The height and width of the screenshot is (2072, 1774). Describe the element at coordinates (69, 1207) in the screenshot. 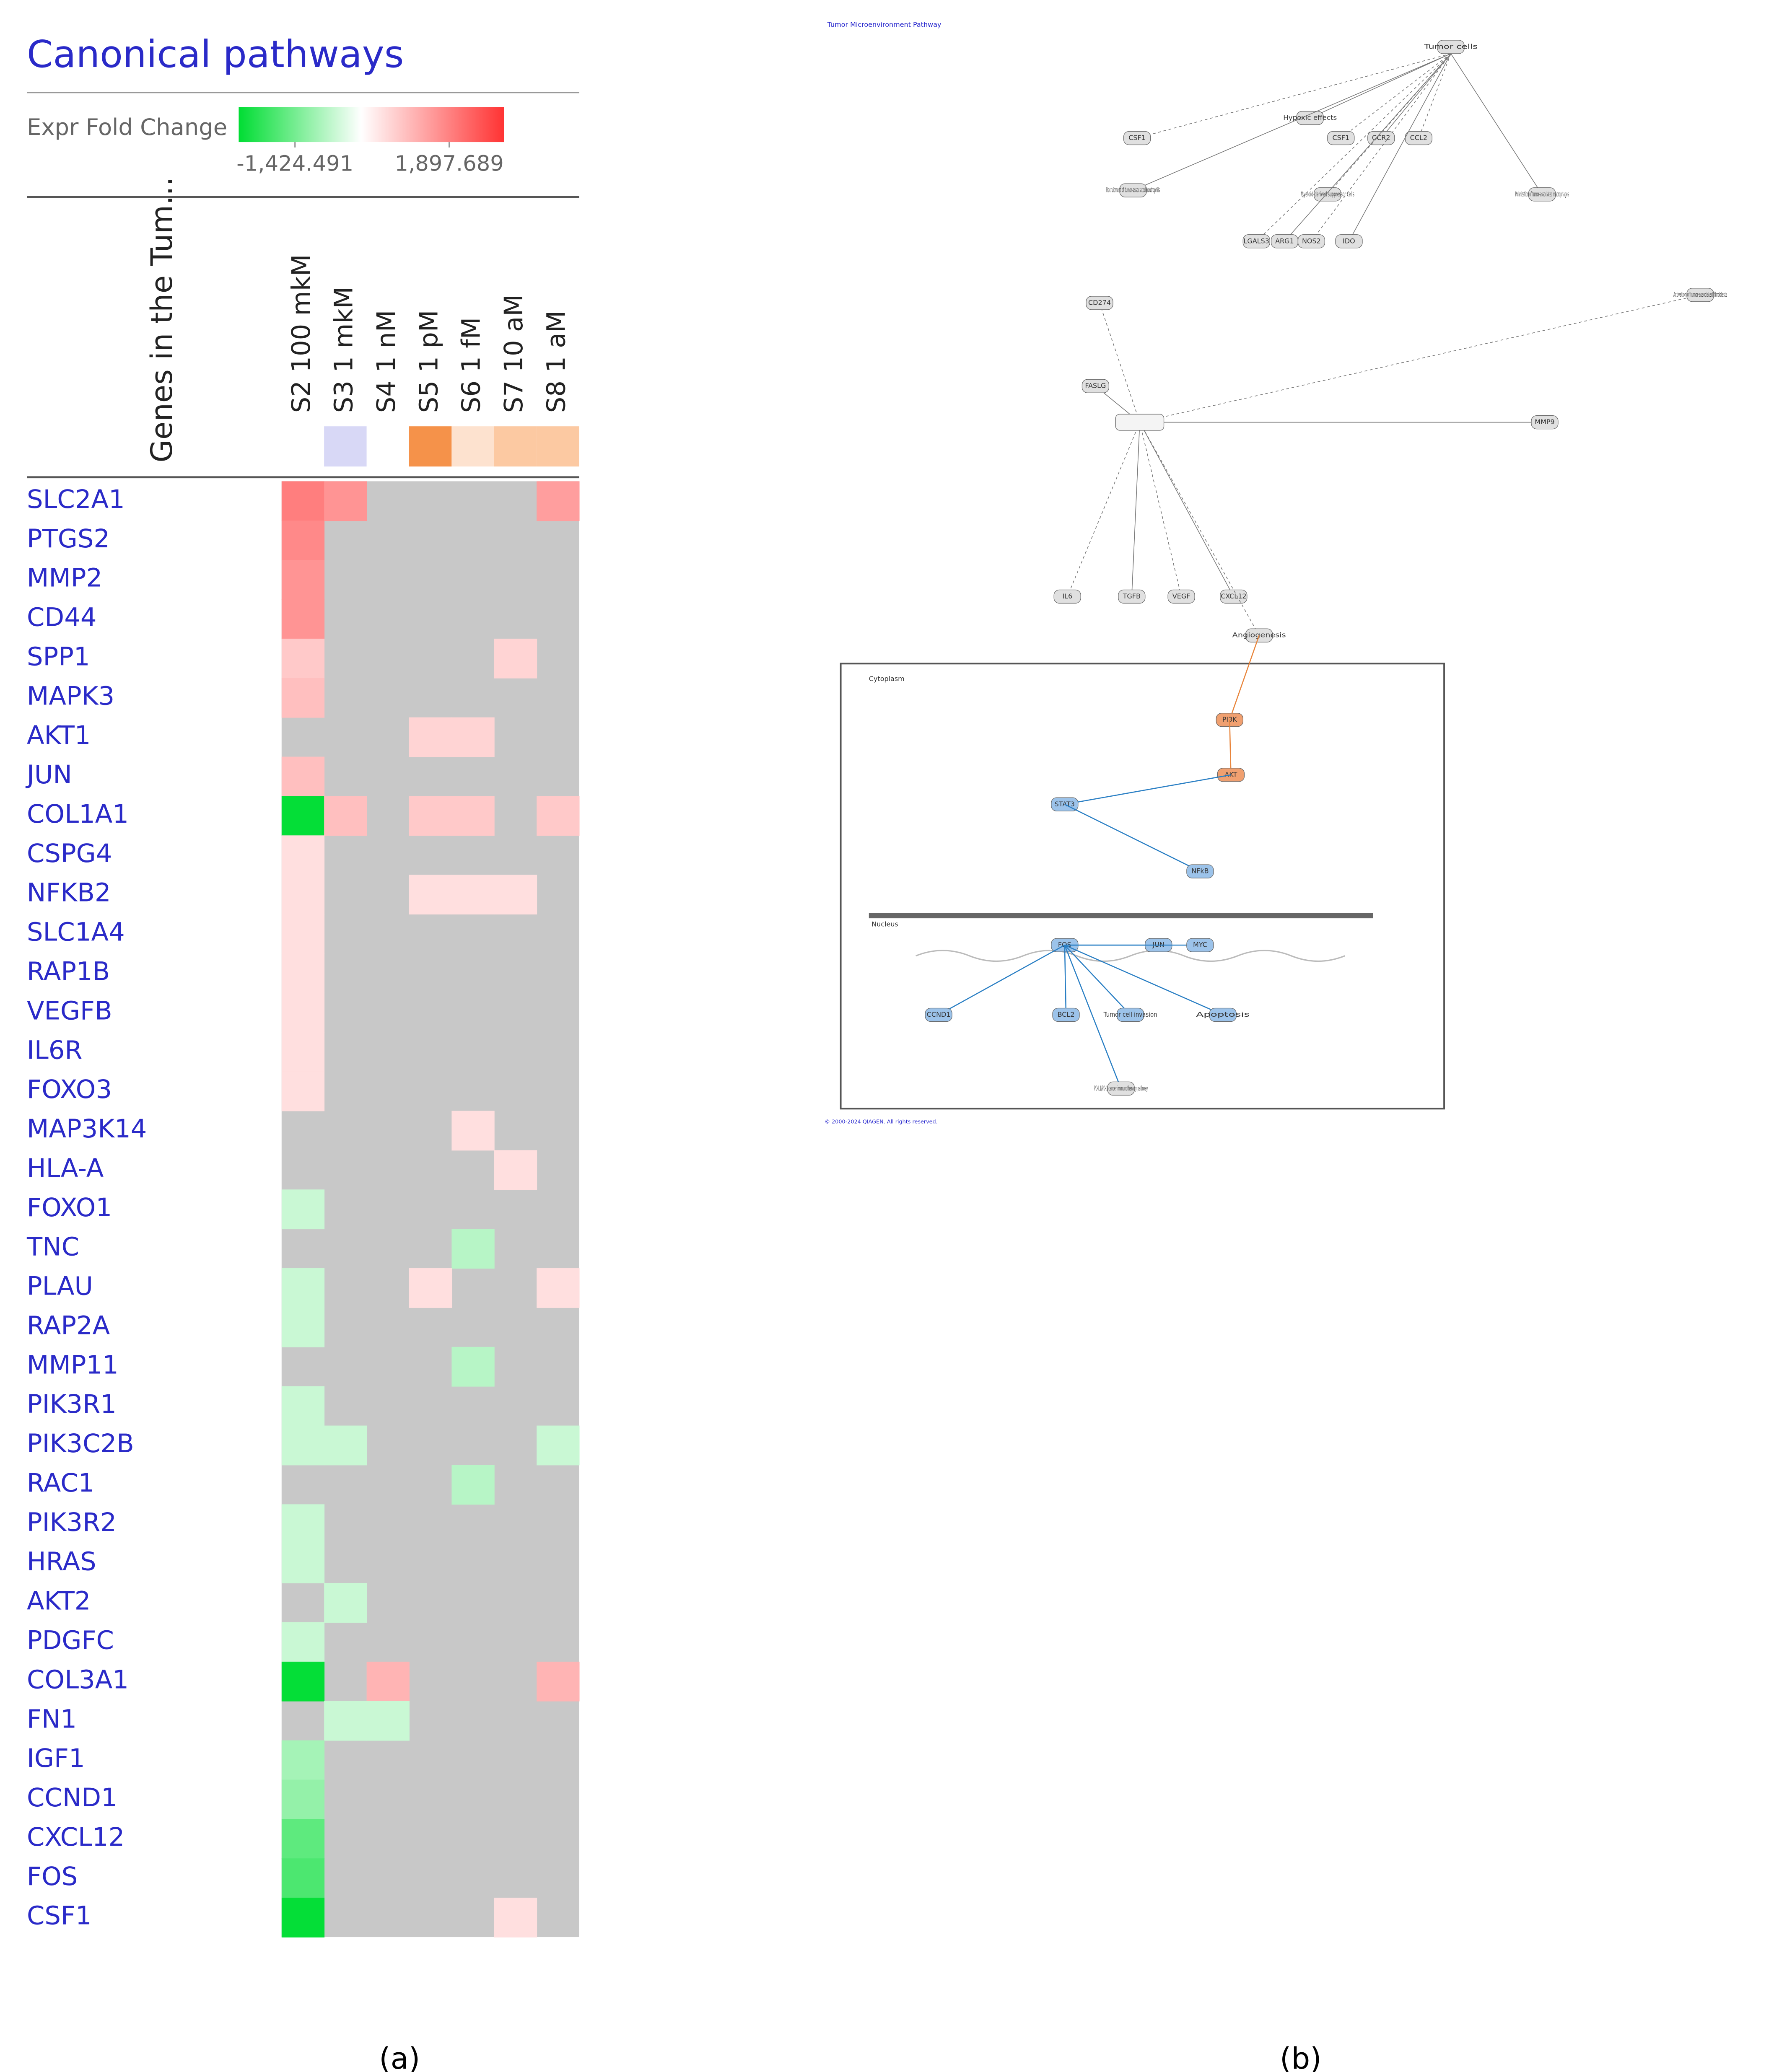

I see `row-label: FOXO1` at that location.